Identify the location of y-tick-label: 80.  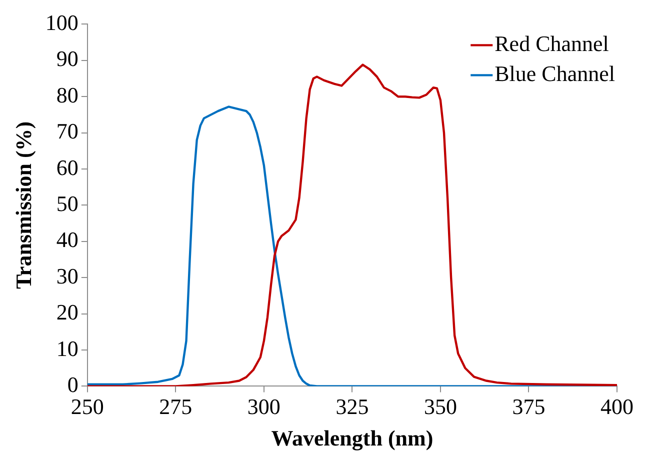
(67, 95).